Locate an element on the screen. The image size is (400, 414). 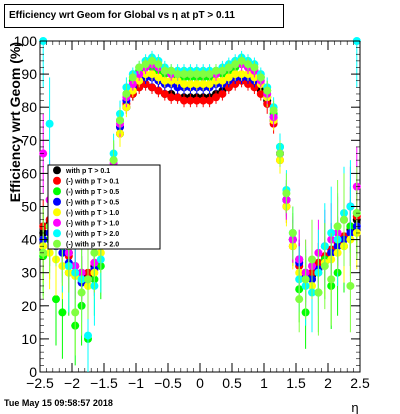
y-tick-label: 40 is located at coordinates (29, 240).